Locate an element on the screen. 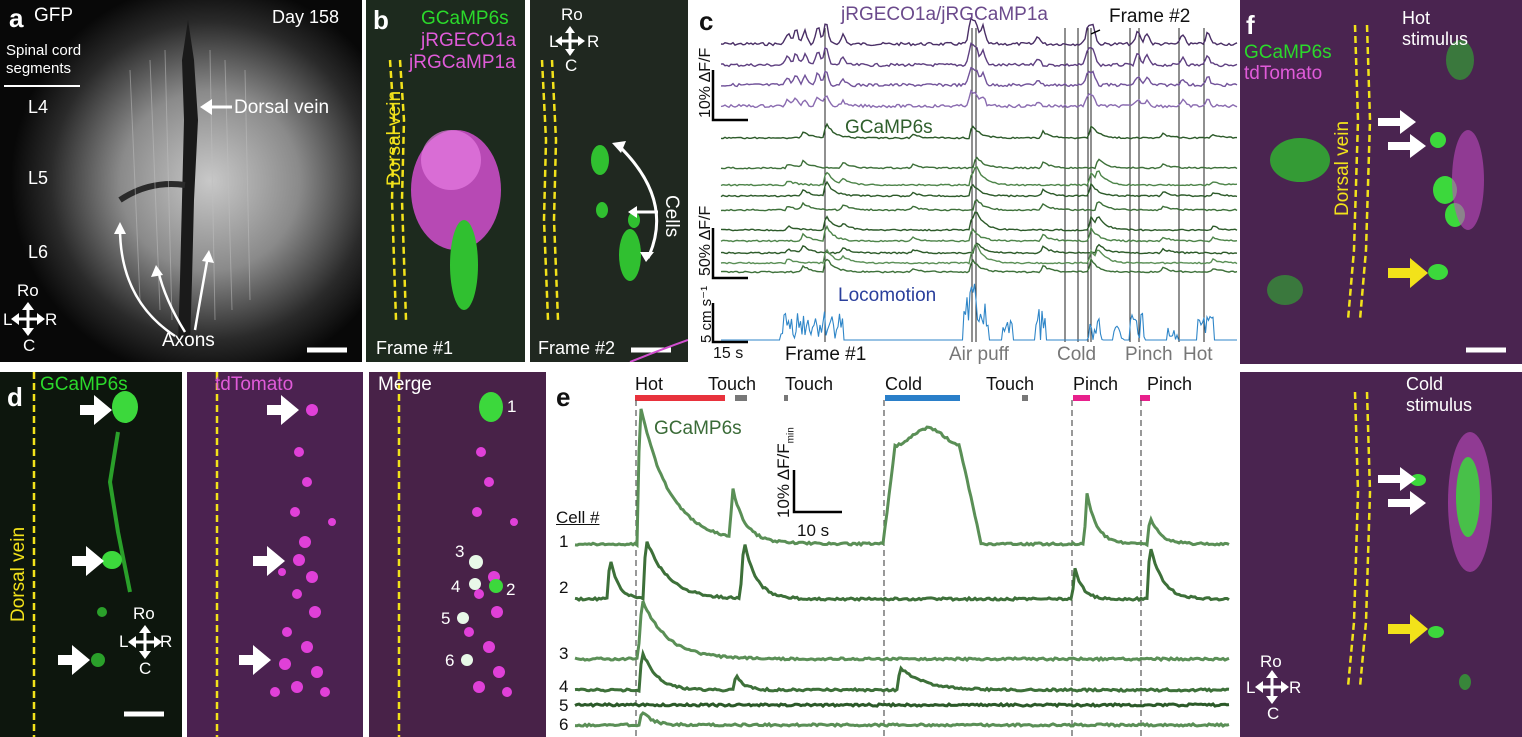  stim-touch-1: Touch is located at coordinates (732, 384).